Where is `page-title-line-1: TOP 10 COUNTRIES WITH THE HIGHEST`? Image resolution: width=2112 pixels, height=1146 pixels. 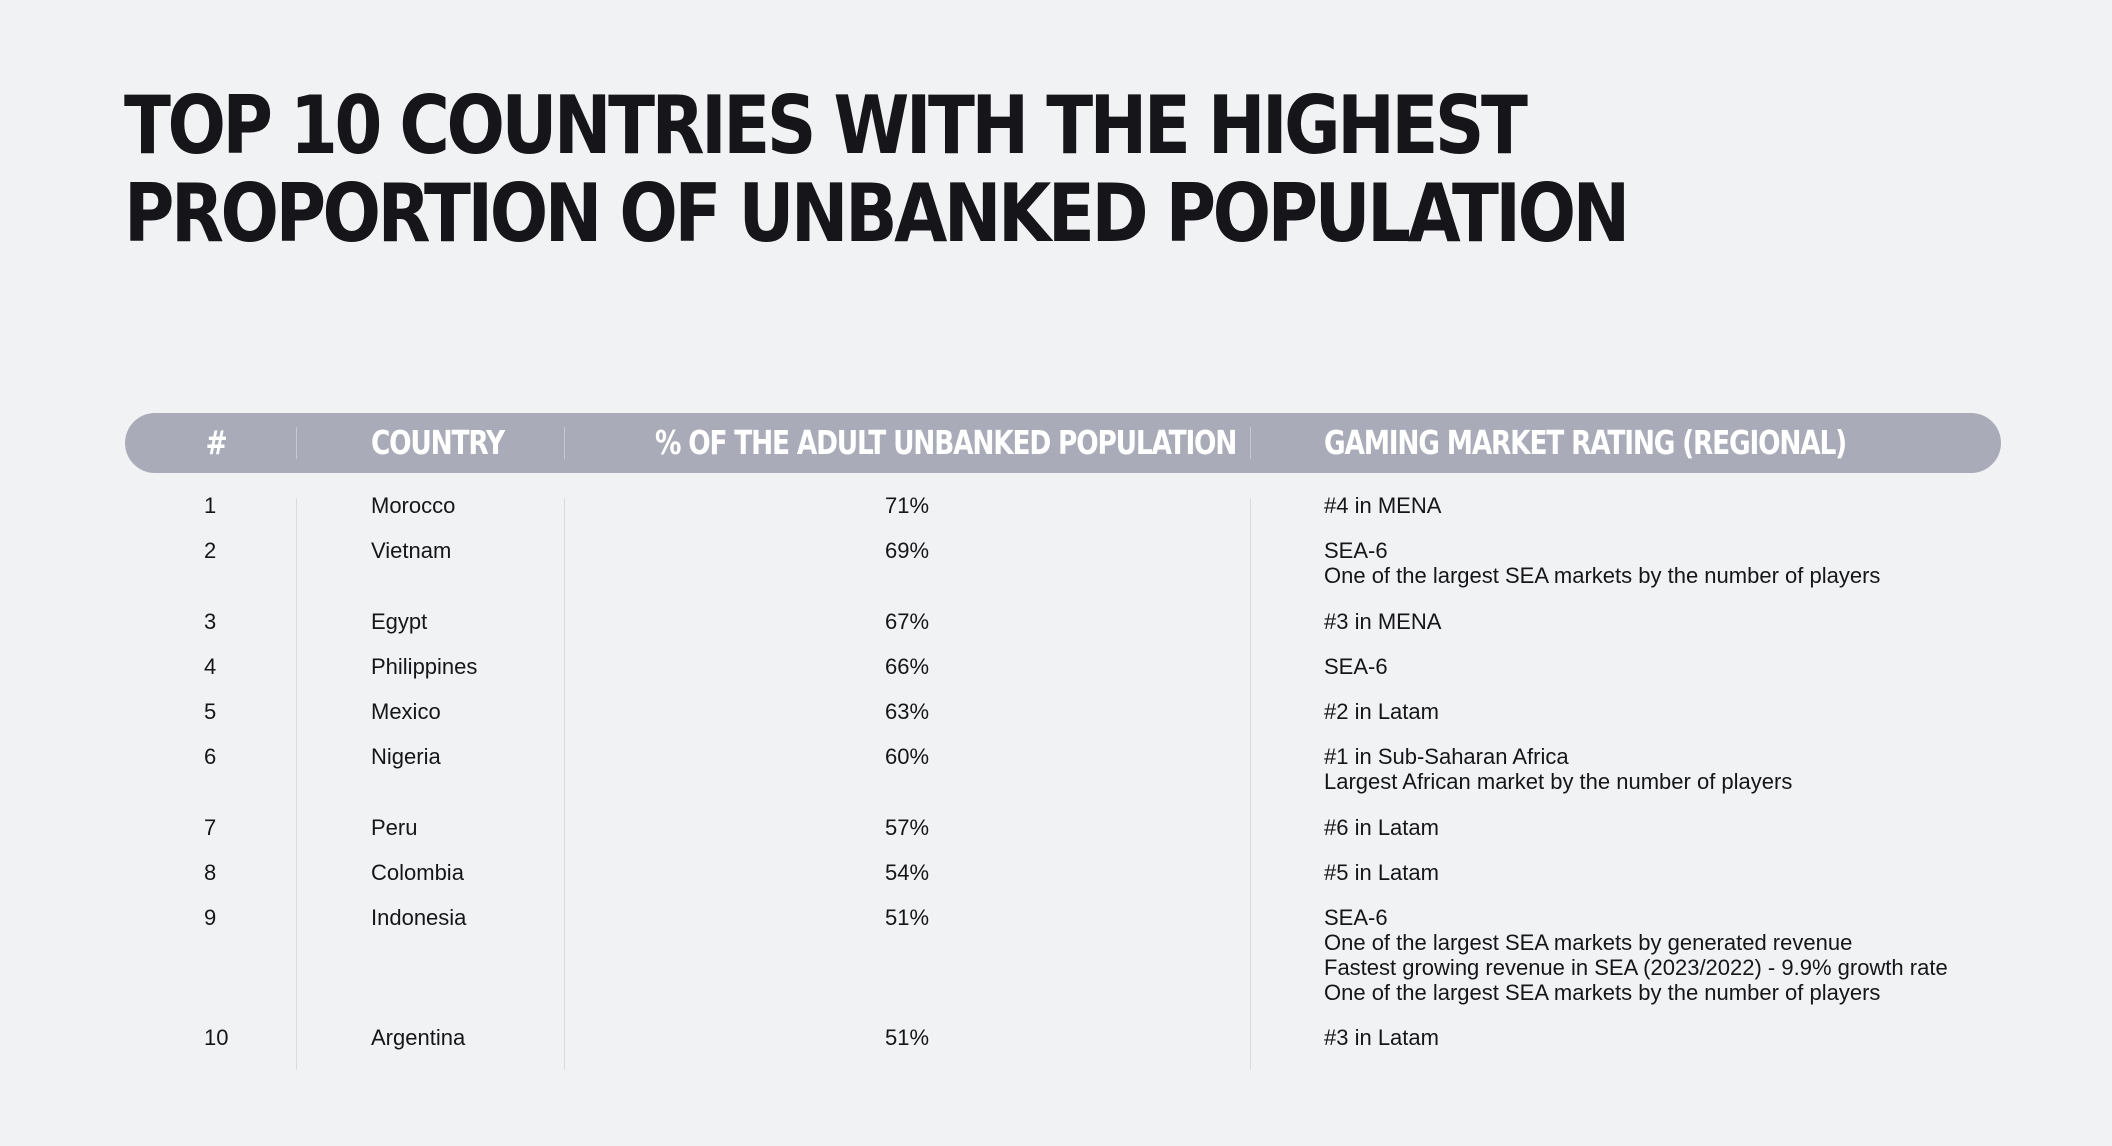 page-title-line-1: TOP 10 COUNTRIES WITH THE HIGHEST is located at coordinates (826, 125).